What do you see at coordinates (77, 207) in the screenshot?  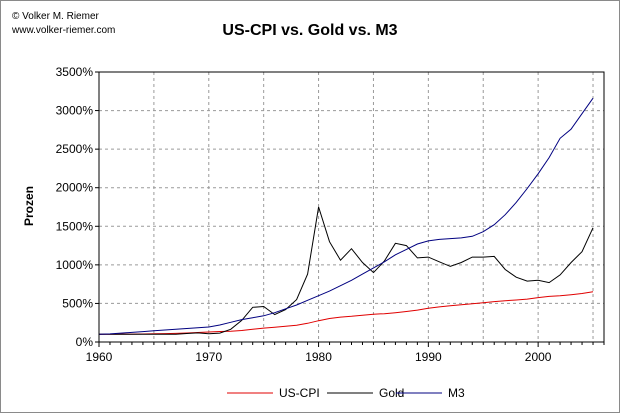 I see `y-axis: 0% 500% 1000% 1500% 2000% 2500% 3000% 3500%` at bounding box center [77, 207].